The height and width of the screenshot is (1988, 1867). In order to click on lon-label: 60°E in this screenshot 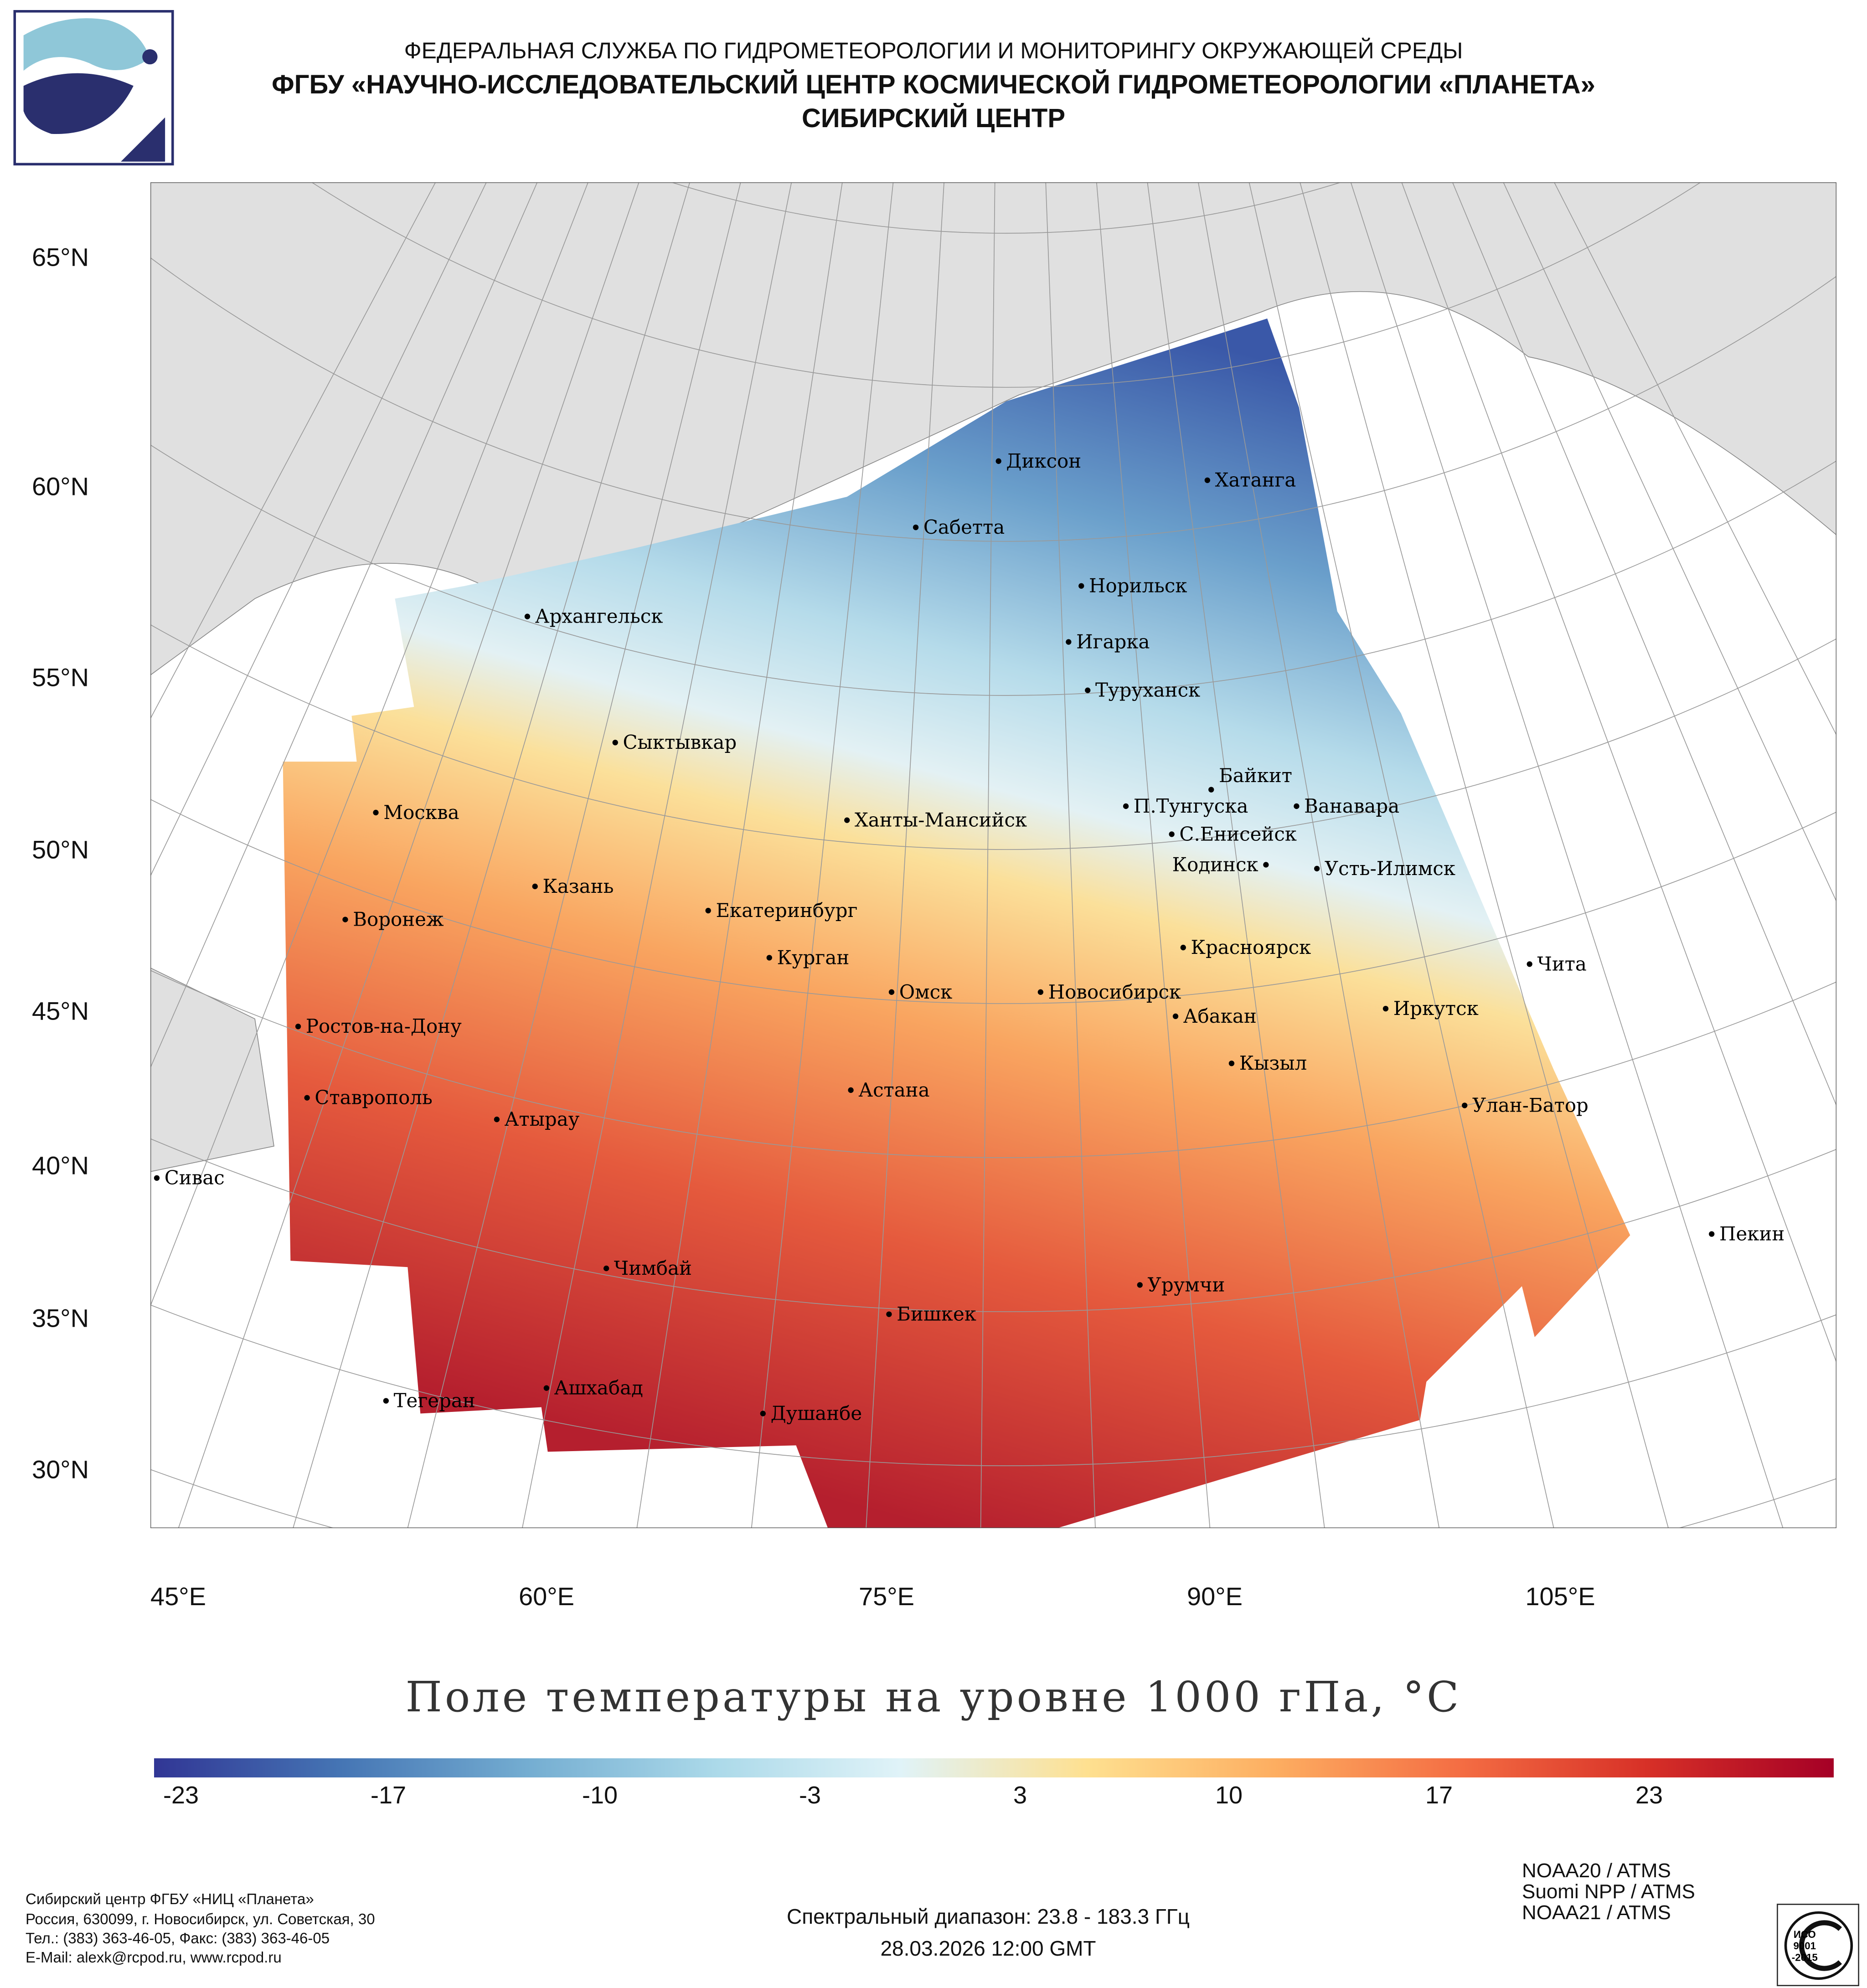, I will do `click(546, 1597)`.